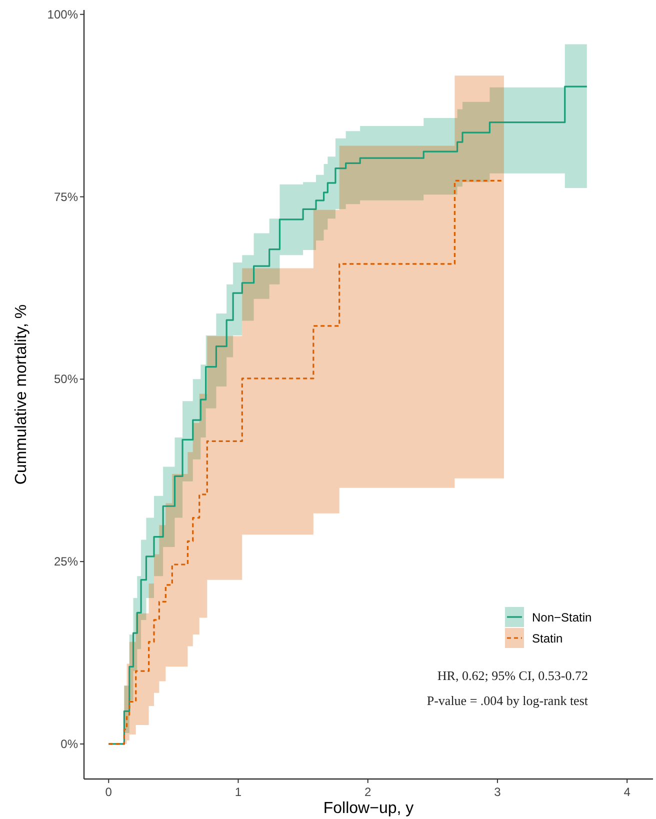  Describe the element at coordinates (512, 675) in the screenshot. I see `annotation: HR, 0.62; 95% CI, 0.53-0.72` at that location.